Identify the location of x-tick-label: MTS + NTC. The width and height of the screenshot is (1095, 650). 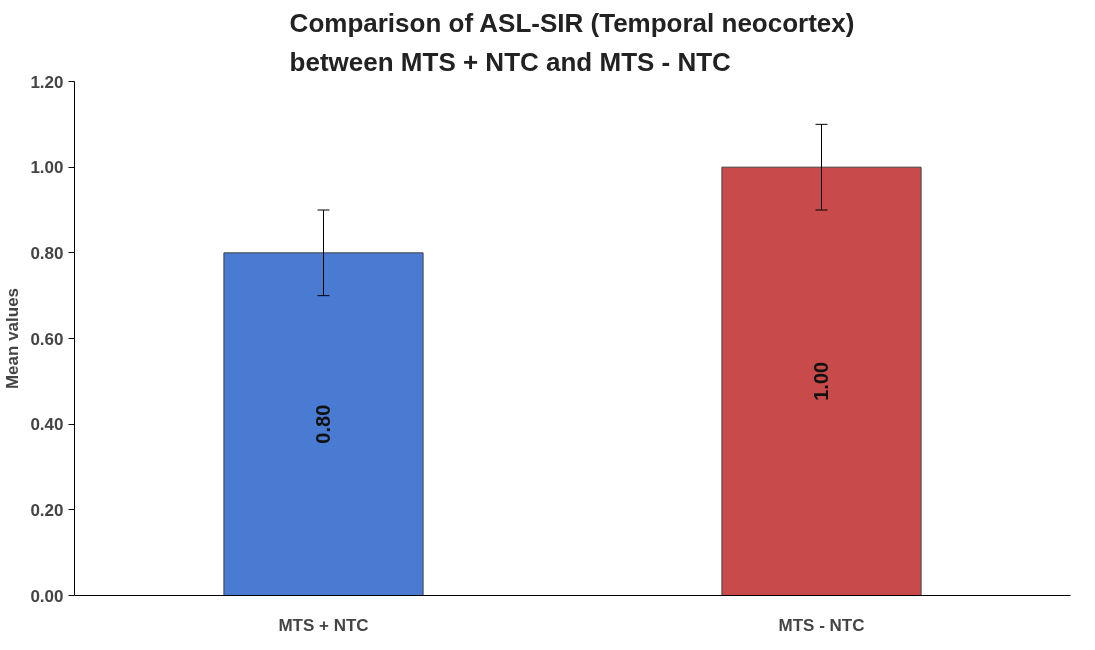
(323, 625).